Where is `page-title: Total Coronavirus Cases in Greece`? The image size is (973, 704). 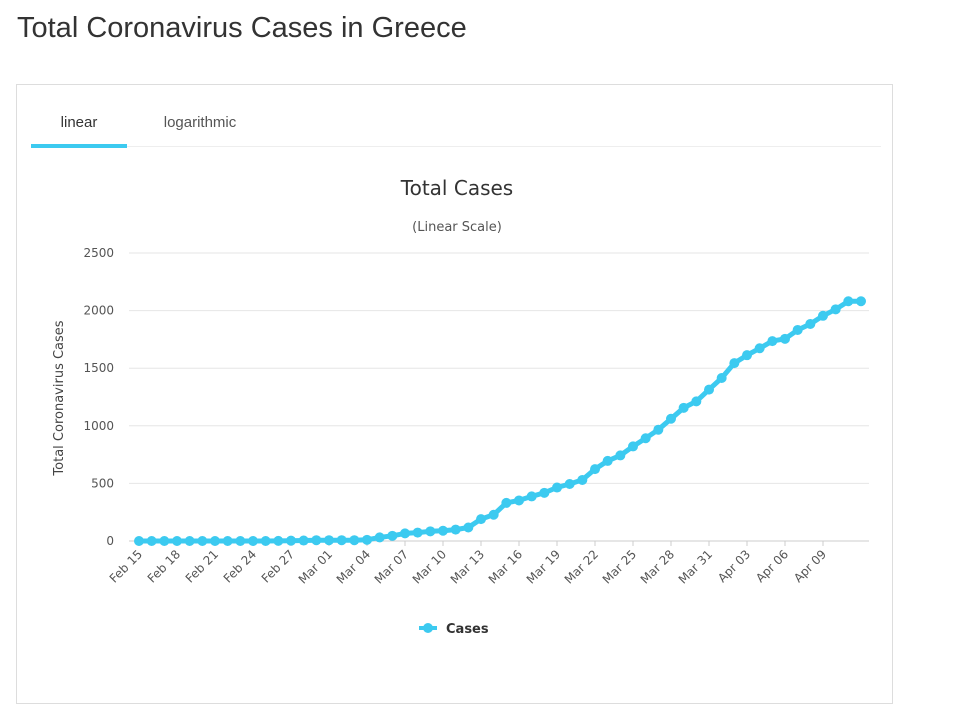
page-title: Total Coronavirus Cases in Greece is located at coordinates (242, 28).